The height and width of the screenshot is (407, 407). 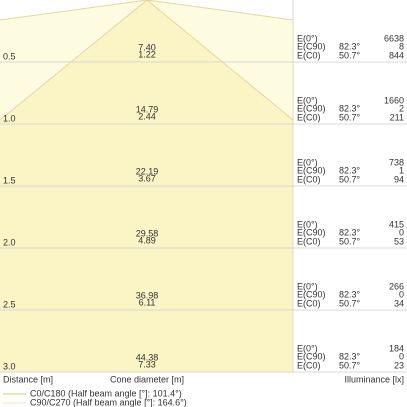 I want to click on diameter-c0: 4.89, so click(x=147, y=240).